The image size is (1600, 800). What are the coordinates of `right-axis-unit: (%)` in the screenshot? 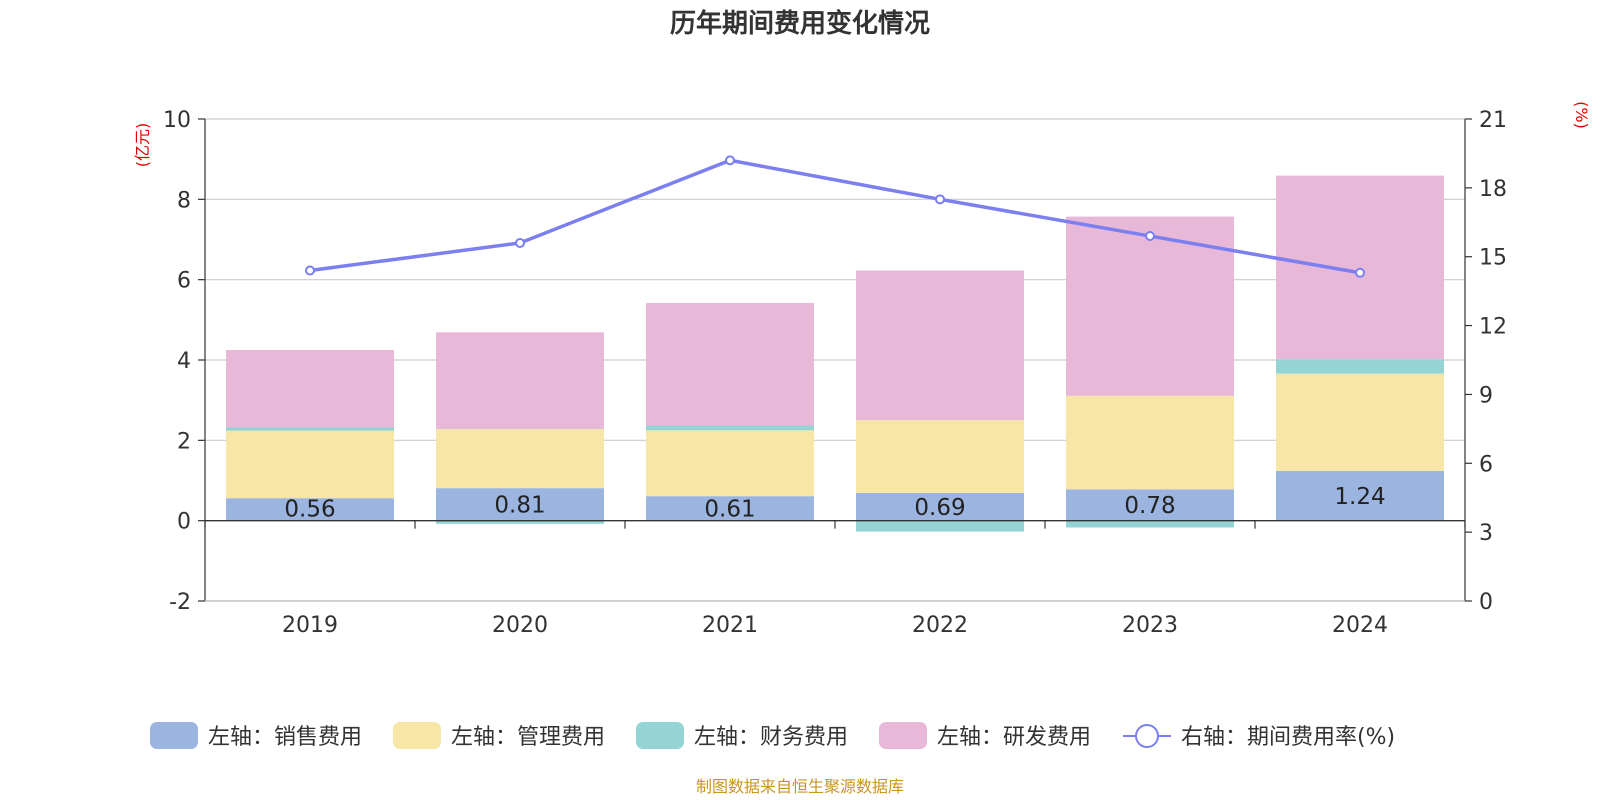 It's located at (1581, 115).